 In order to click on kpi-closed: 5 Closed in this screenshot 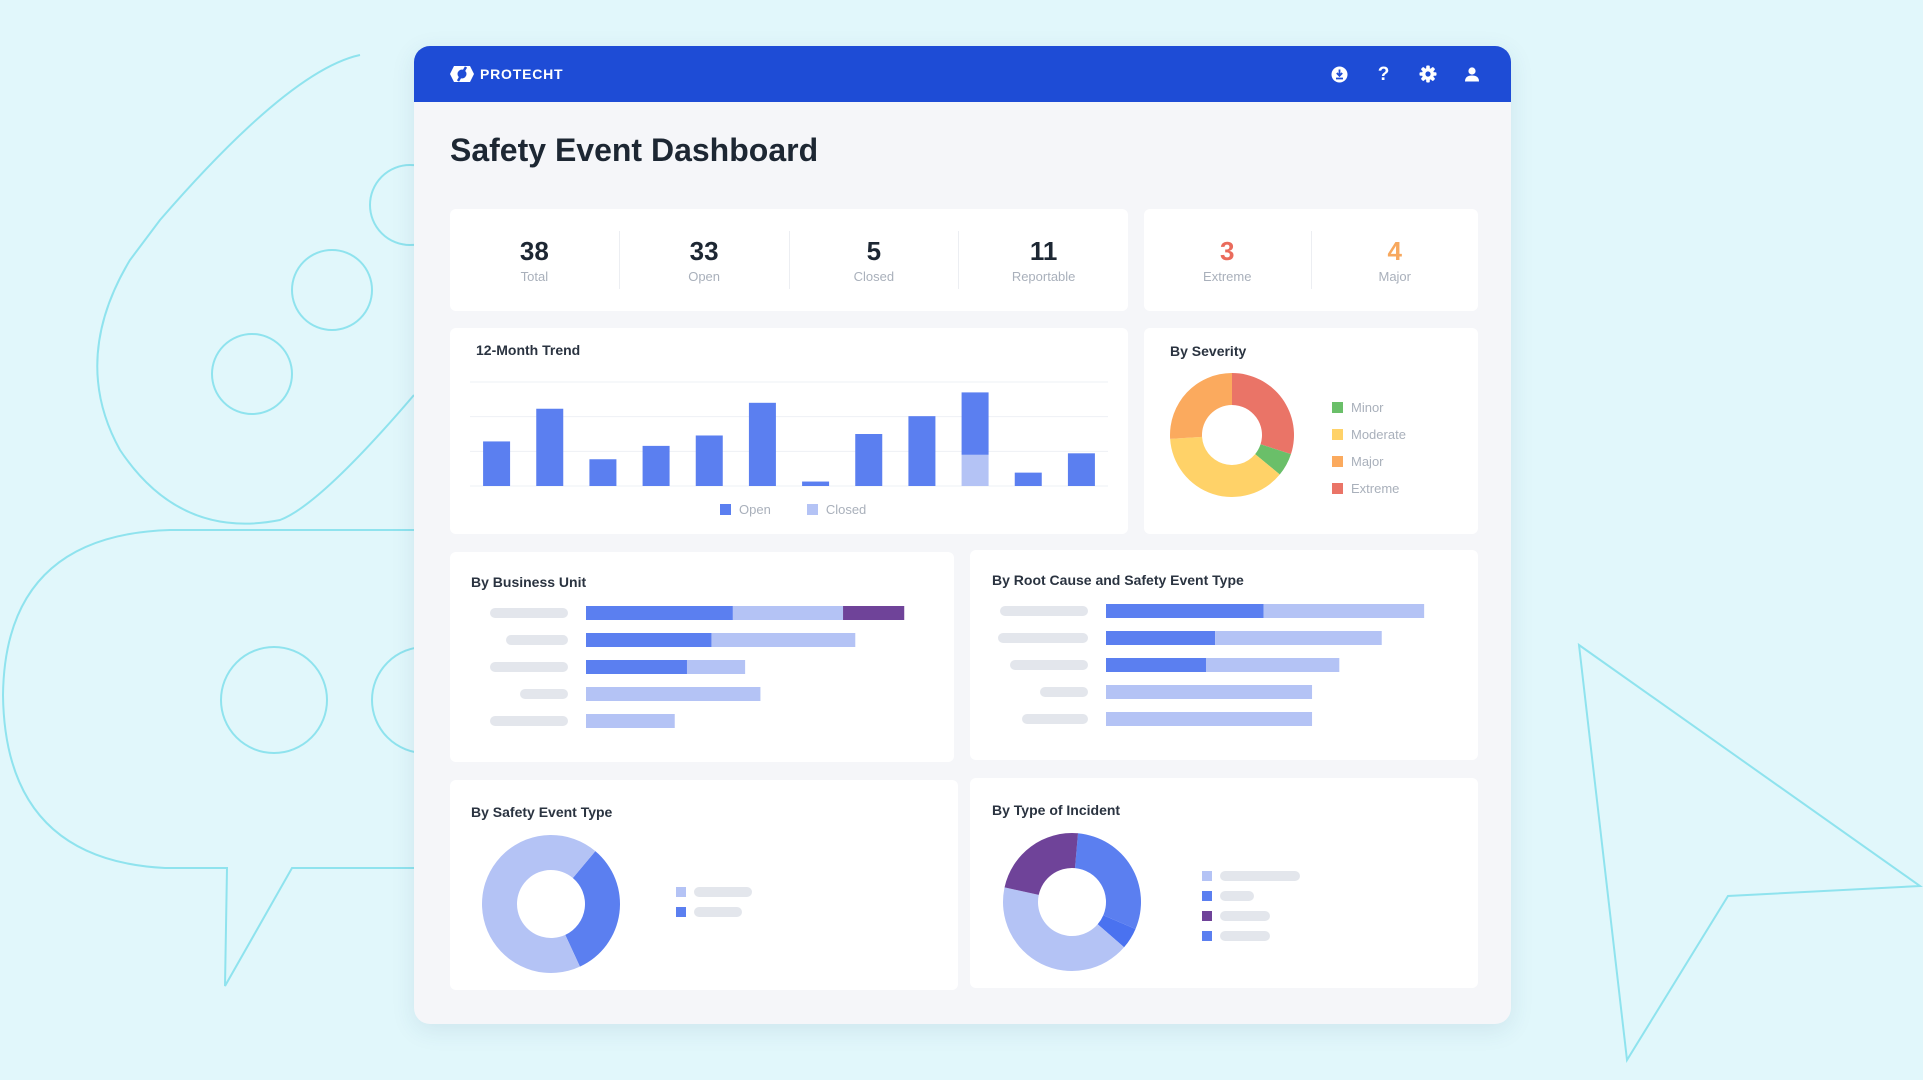, I will do `click(875, 260)`.